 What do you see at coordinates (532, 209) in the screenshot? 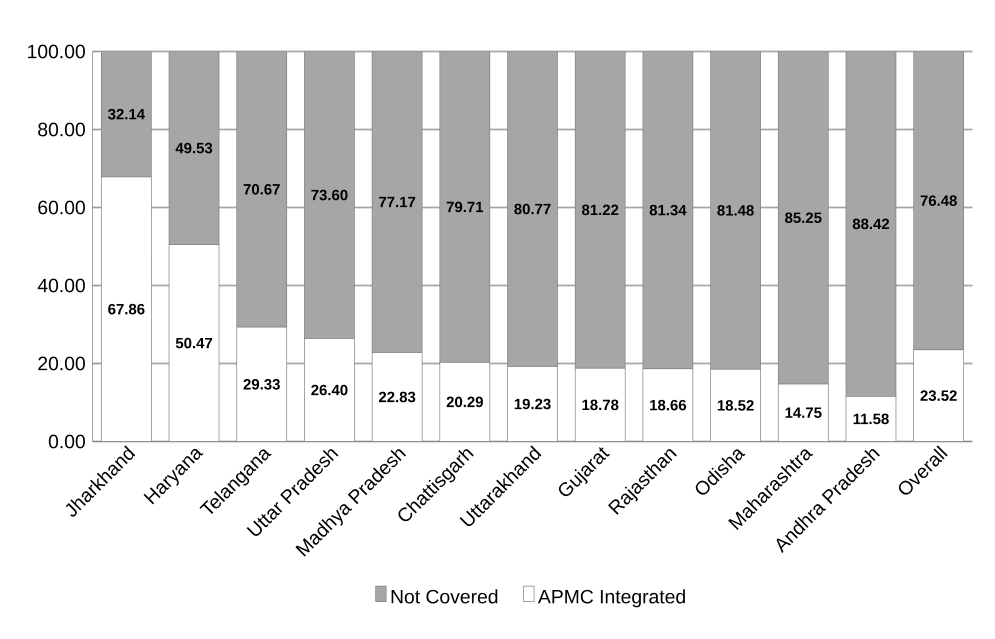
I see `data-label: 80.77` at bounding box center [532, 209].